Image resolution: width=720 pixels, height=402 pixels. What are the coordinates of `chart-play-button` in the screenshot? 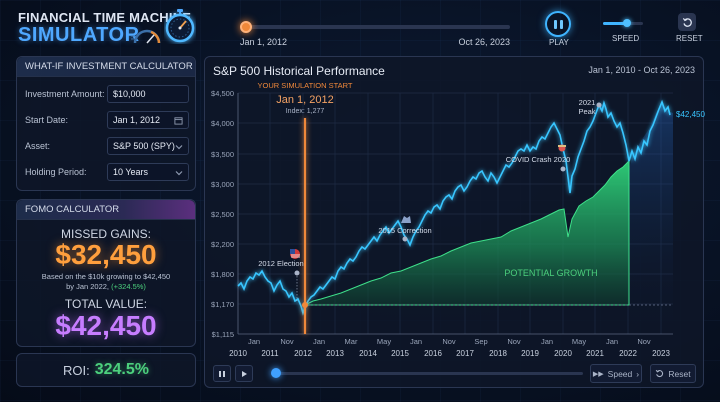 It's located at (244, 373).